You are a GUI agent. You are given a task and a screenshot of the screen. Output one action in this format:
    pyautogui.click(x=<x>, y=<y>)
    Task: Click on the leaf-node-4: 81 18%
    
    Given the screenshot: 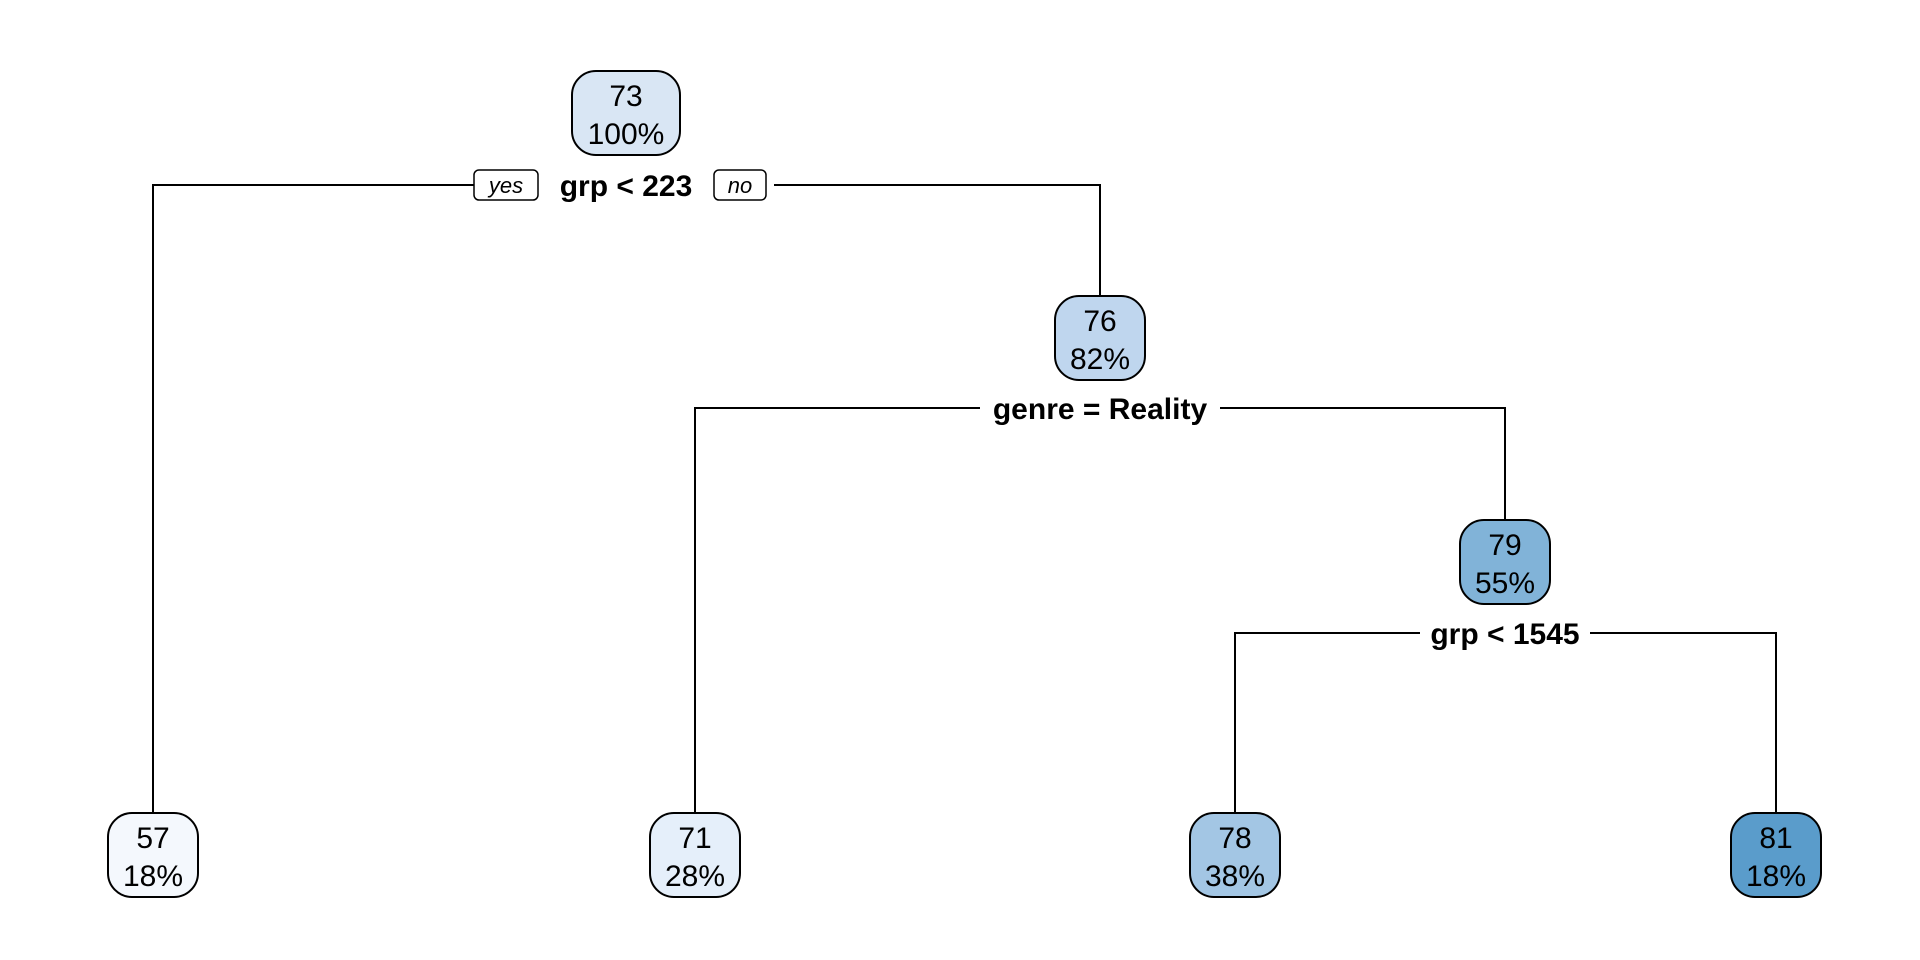 What is the action you would take?
    pyautogui.click(x=1776, y=855)
    